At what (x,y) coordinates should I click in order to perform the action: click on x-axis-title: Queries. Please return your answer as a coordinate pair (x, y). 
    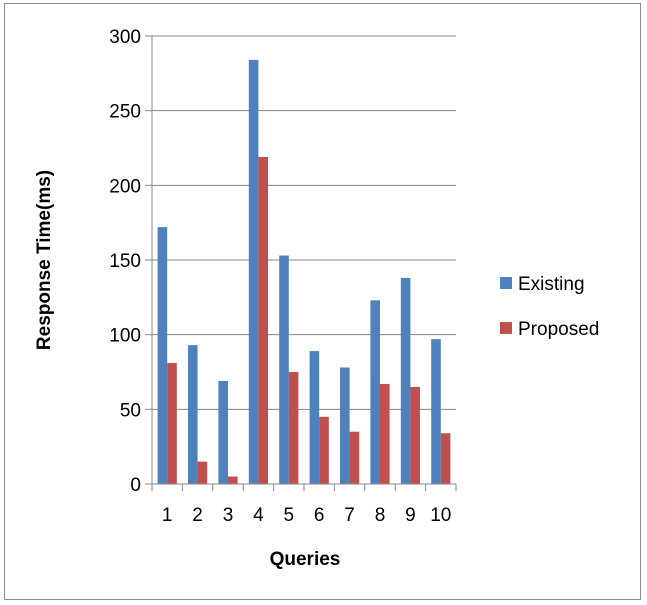
    Looking at the image, I should click on (305, 559).